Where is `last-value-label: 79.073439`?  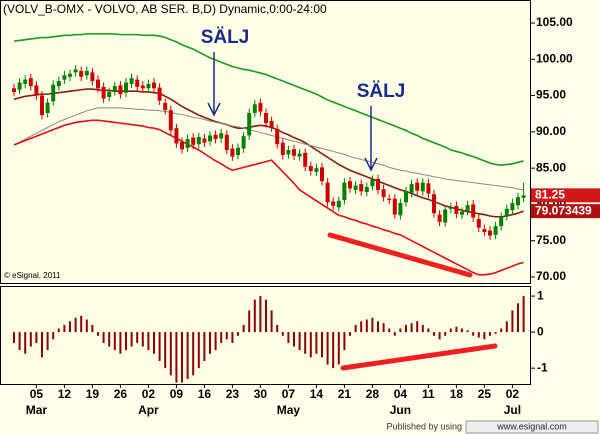
last-value-label: 79.073439 is located at coordinates (563, 210).